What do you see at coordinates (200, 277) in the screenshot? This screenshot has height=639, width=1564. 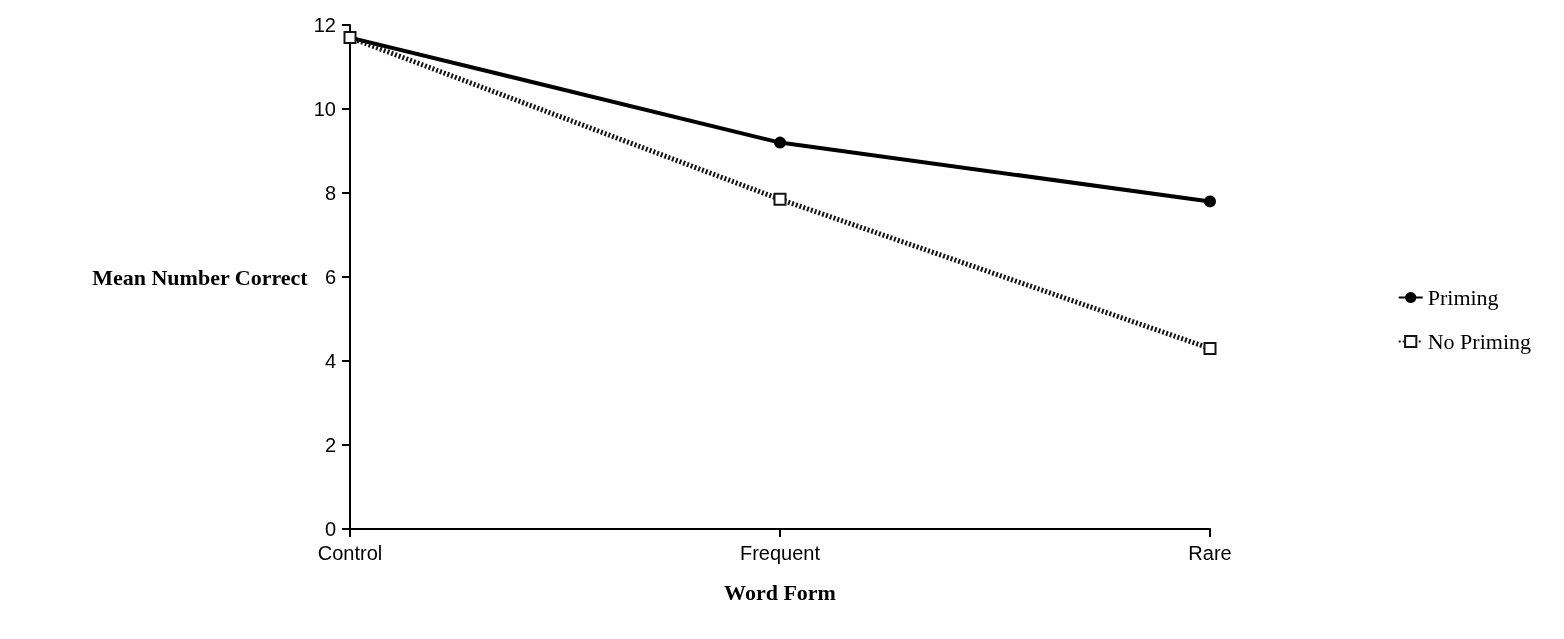 I see `y-axis-title: Mean Number Correct` at bounding box center [200, 277].